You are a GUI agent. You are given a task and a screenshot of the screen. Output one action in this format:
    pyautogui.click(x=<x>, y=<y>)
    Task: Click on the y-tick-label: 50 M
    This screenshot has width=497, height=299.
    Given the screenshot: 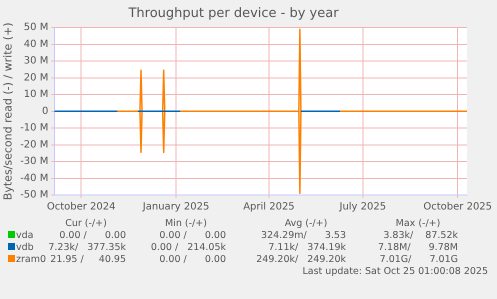 What is the action you would take?
    pyautogui.click(x=36, y=28)
    